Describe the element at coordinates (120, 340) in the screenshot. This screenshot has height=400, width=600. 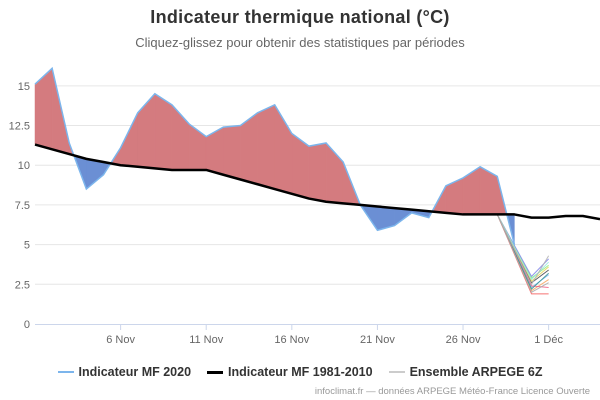
I see `x-tick-label: 6 Nov` at that location.